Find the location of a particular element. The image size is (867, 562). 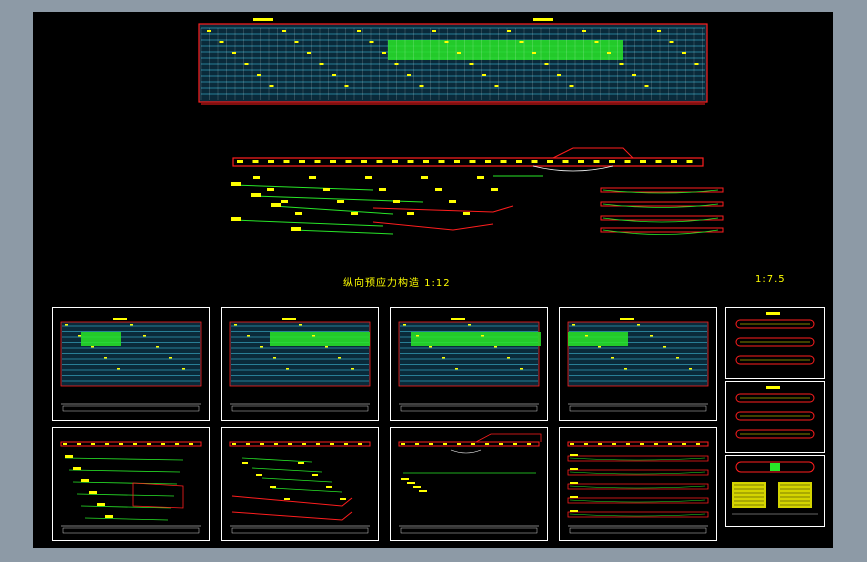

main-tendon-drawing is located at coordinates (477, 191).